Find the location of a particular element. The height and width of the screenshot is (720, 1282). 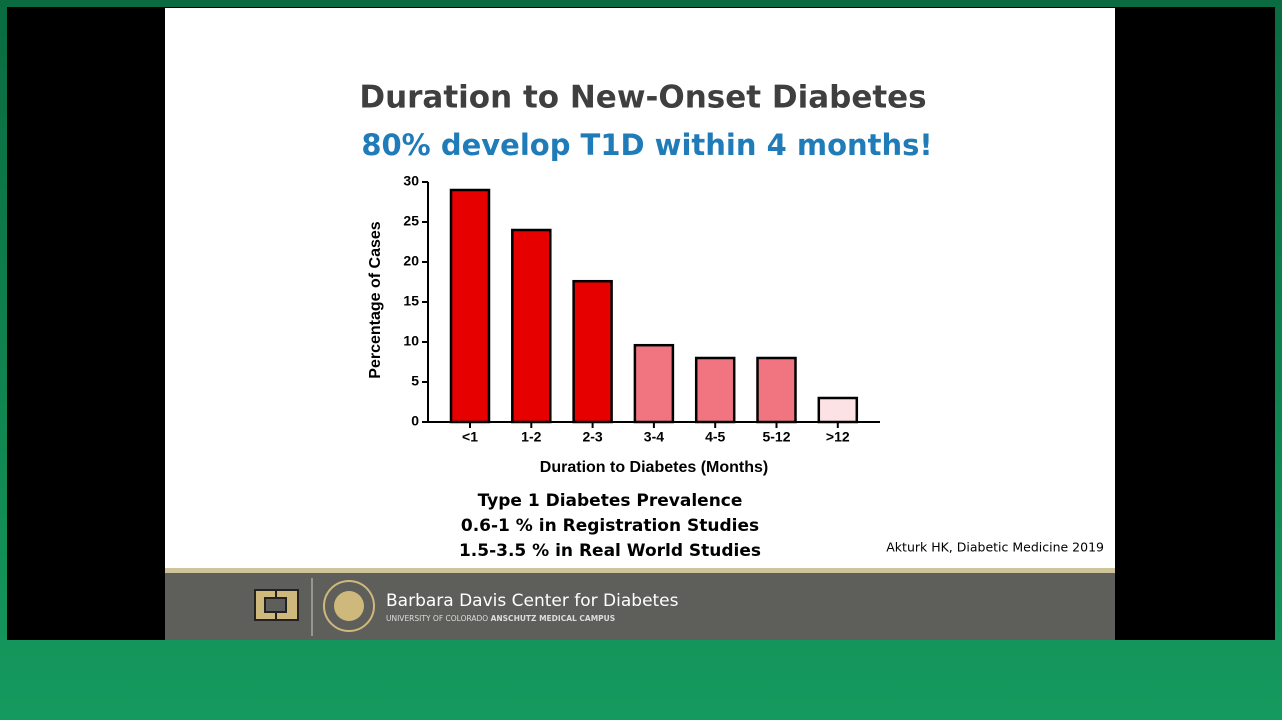

x-tick-label: 4-5 is located at coordinates (715, 437).